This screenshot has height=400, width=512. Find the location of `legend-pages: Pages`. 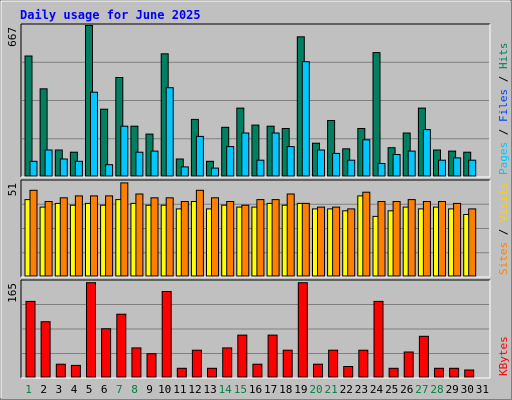

legend-pages: Pages is located at coordinates (503, 158).